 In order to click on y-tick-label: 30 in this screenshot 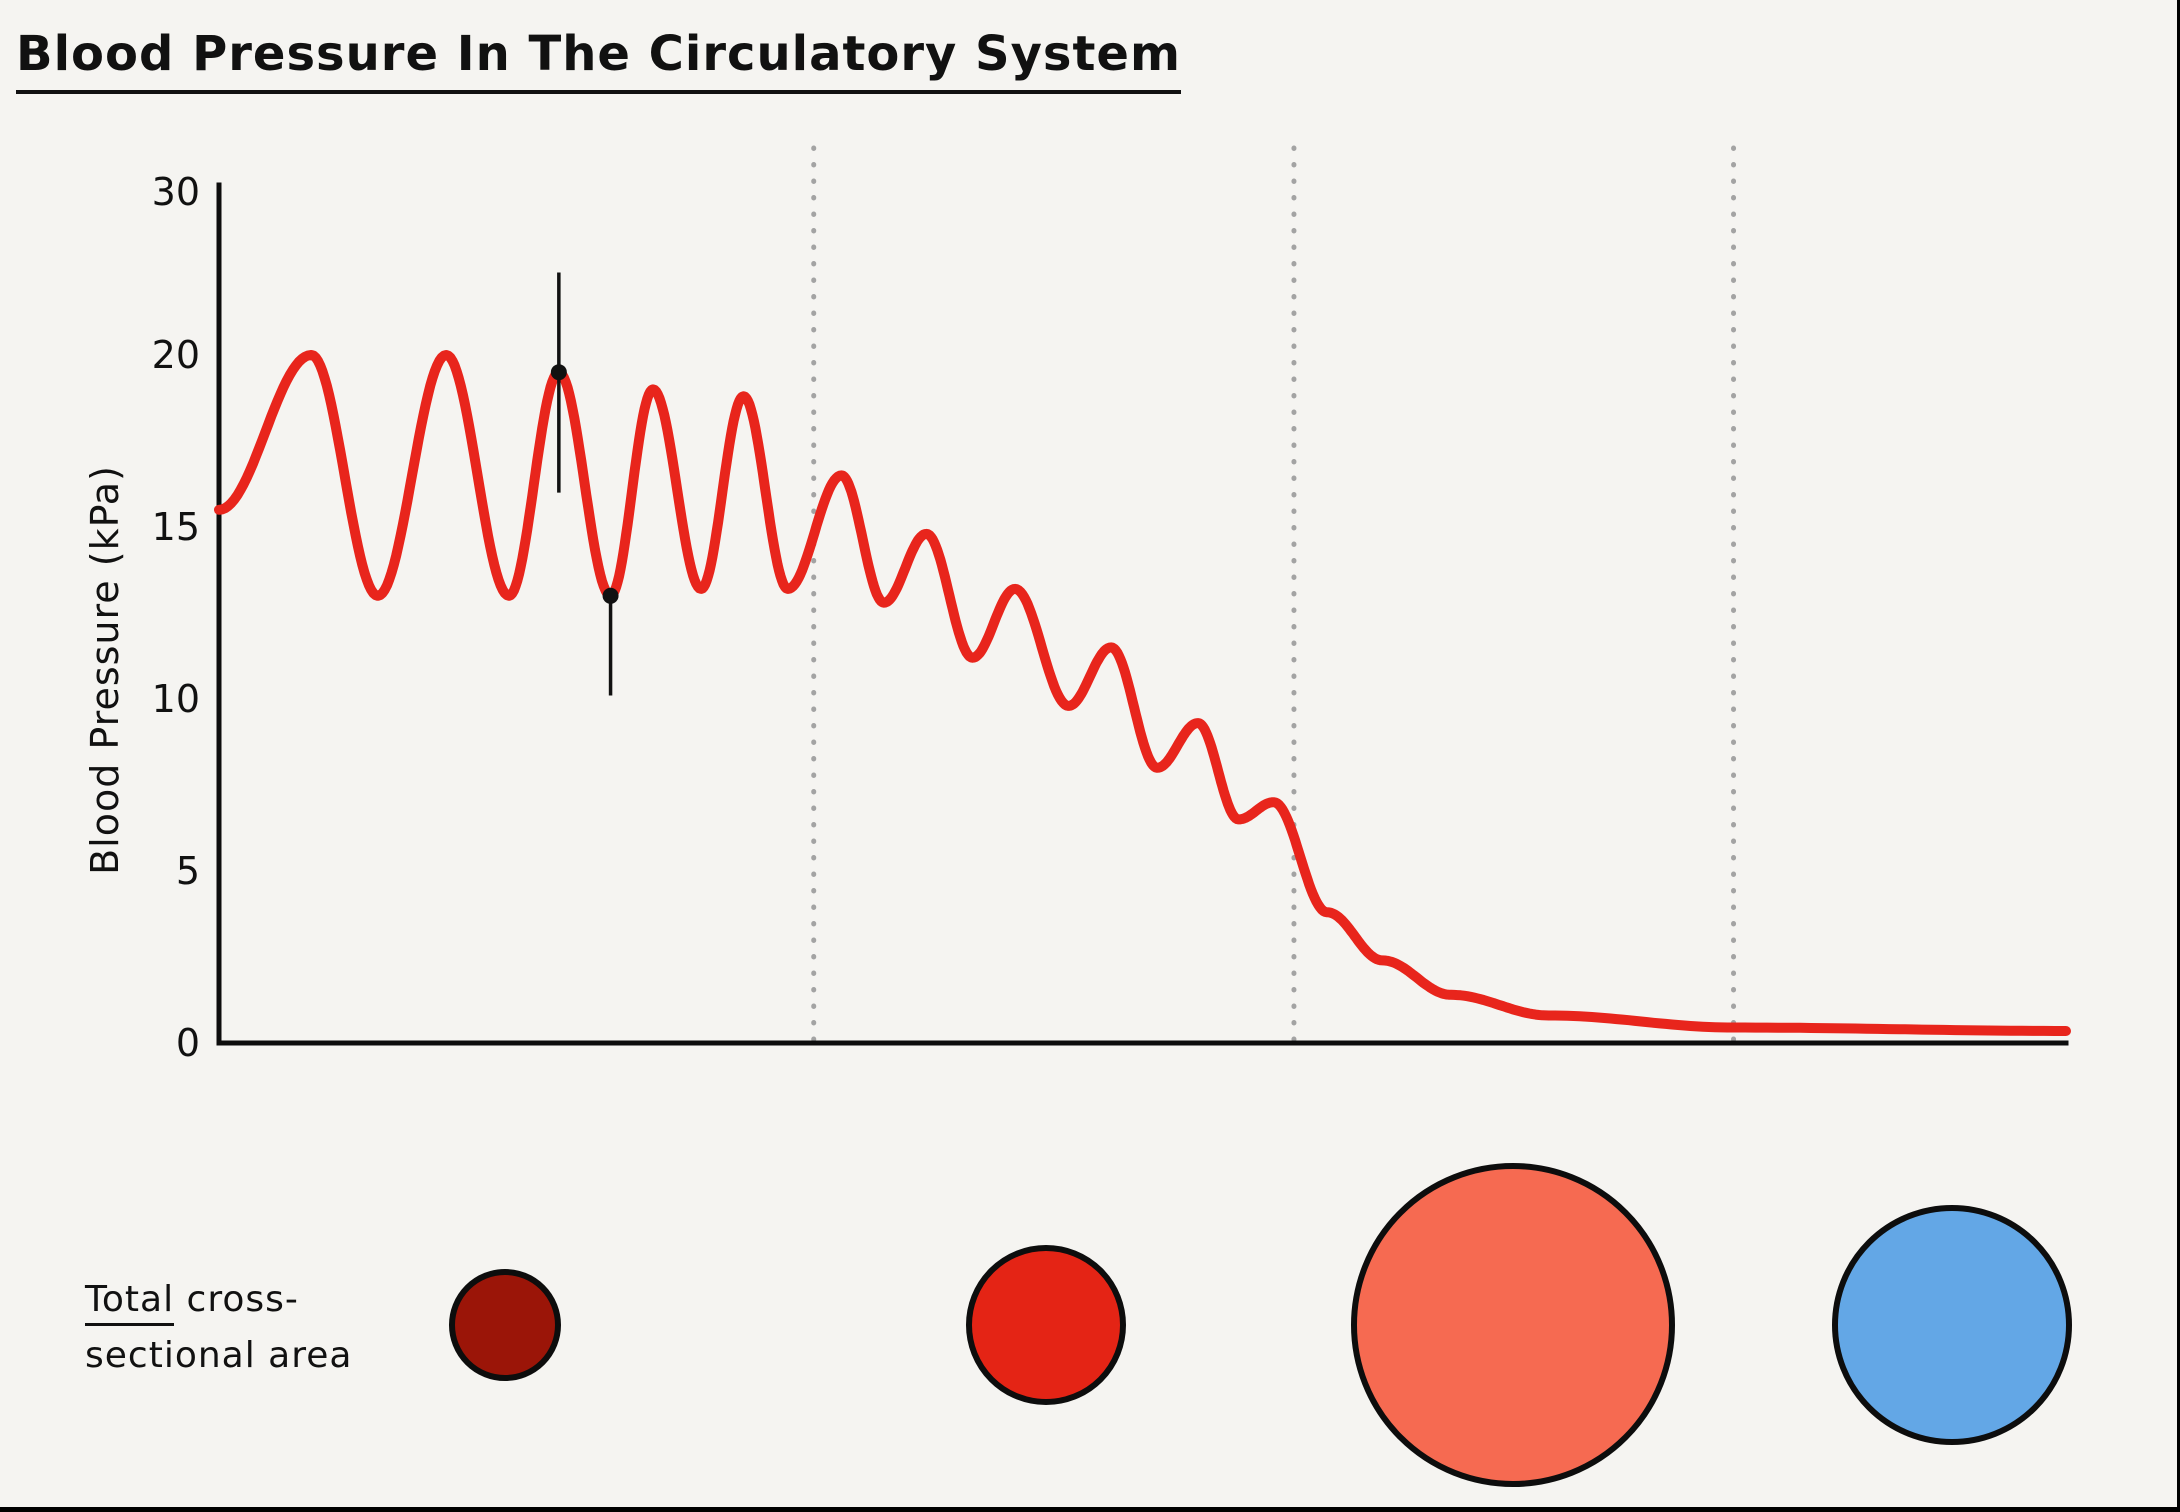, I will do `click(175, 192)`.